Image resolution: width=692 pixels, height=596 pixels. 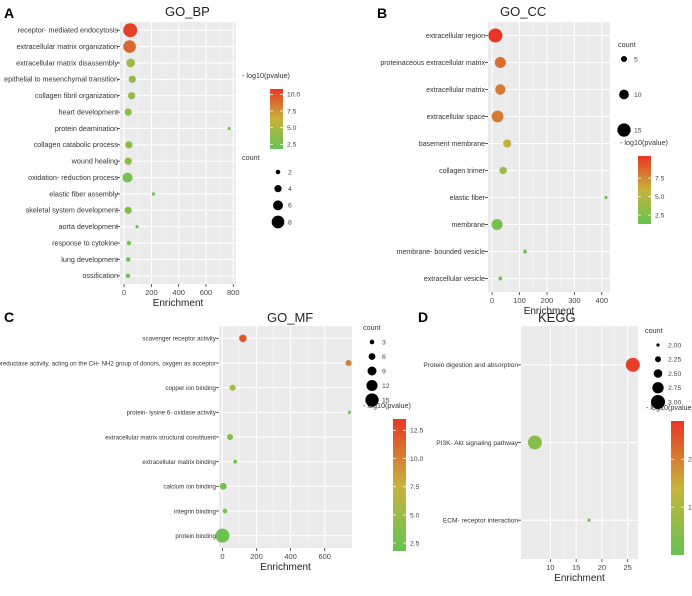 I want to click on color-legend: - log10(pvalue) 2.5 5.0 7.5 10.0, so click(x=271, y=110).